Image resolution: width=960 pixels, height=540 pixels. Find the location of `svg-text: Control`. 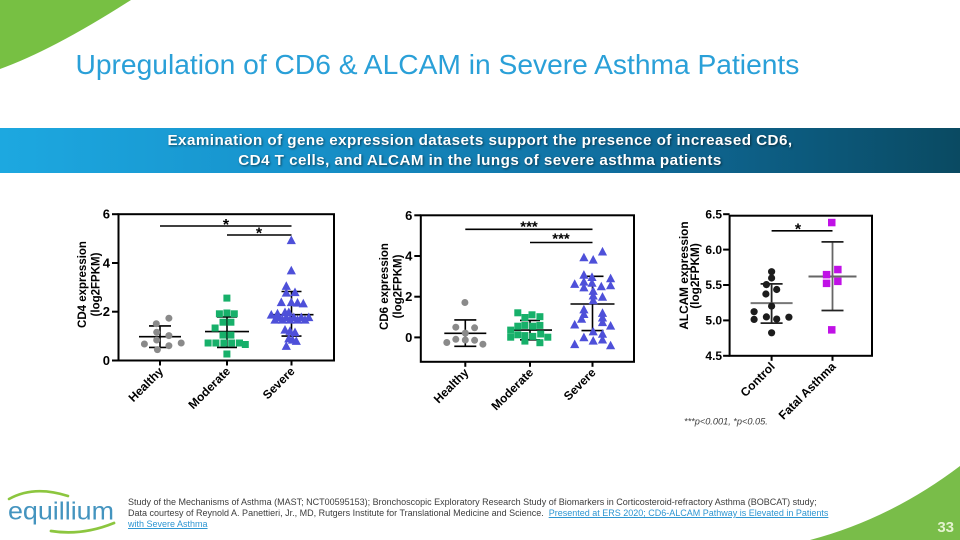

svg-text: Control is located at coordinates (758, 380).